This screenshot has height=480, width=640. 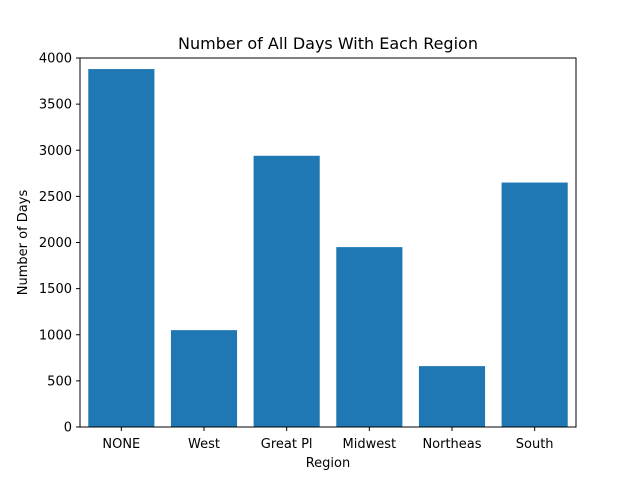 What do you see at coordinates (55, 335) in the screenshot?
I see `y-tick-label: 1000` at bounding box center [55, 335].